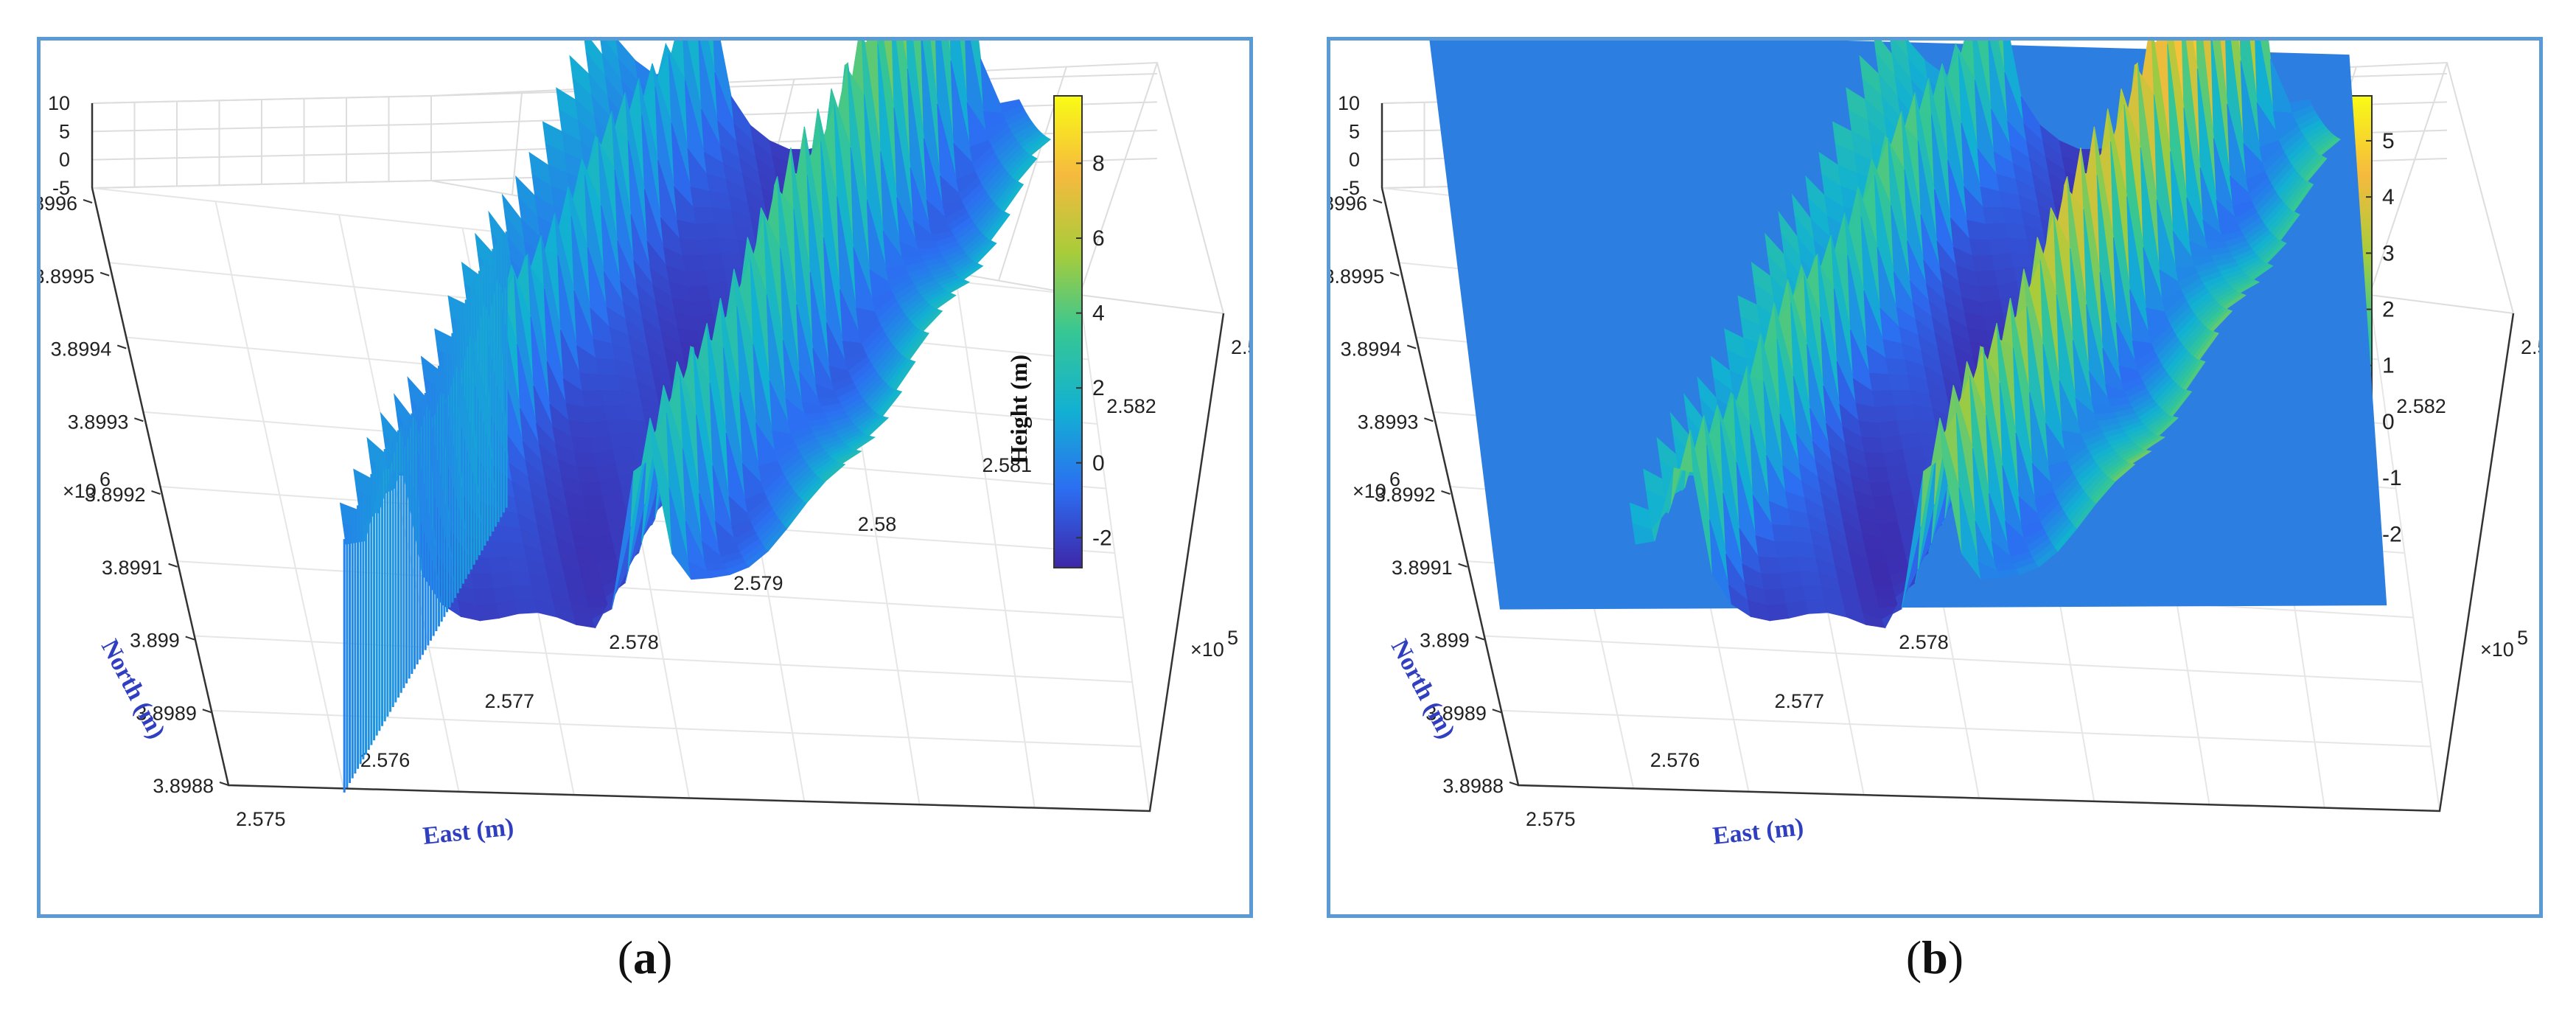 The height and width of the screenshot is (1016, 2576). Describe the element at coordinates (468, 832) in the screenshot. I see `x-axis-label: East (m)` at that location.